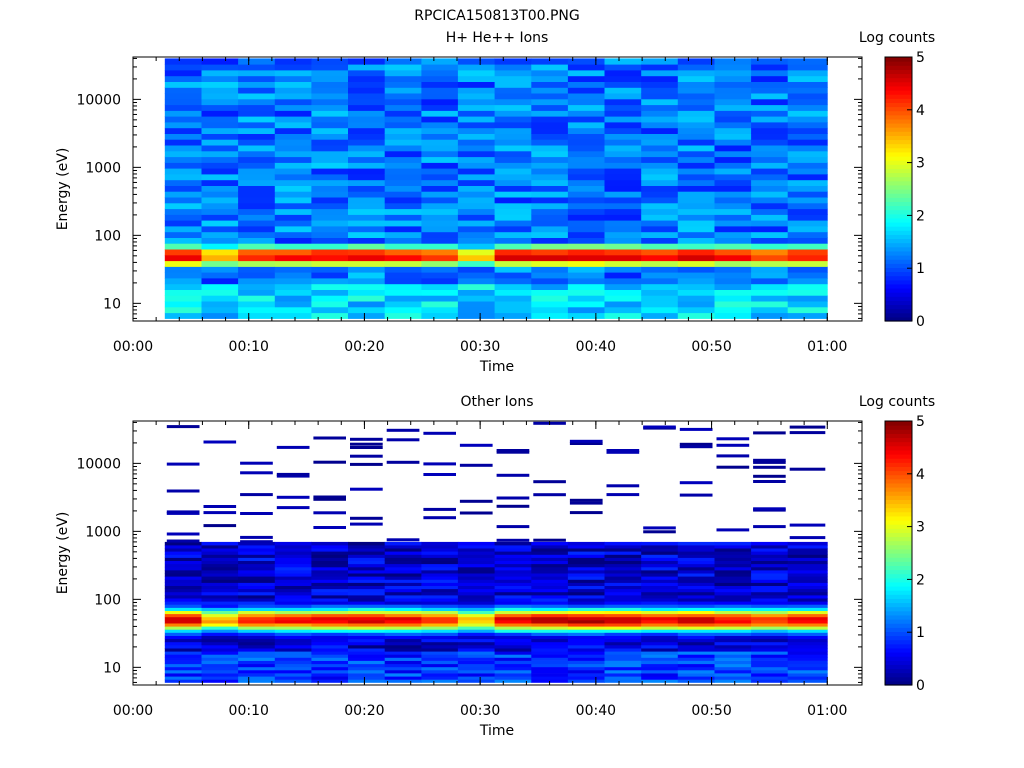 The height and width of the screenshot is (768, 1024). What do you see at coordinates (497, 38) in the screenshot?
I see `panel-title: H+ He++ Ions` at bounding box center [497, 38].